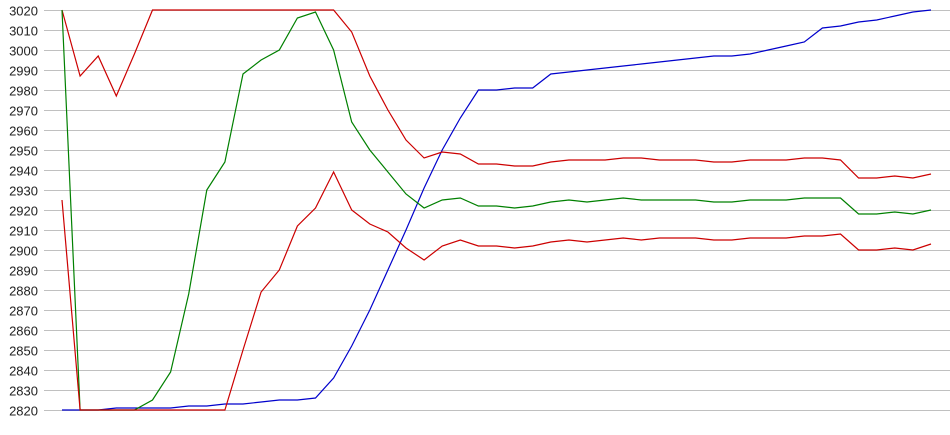 This screenshot has height=435, width=950. What do you see at coordinates (23, 411) in the screenshot?
I see `y-tick-label: 2820` at bounding box center [23, 411].